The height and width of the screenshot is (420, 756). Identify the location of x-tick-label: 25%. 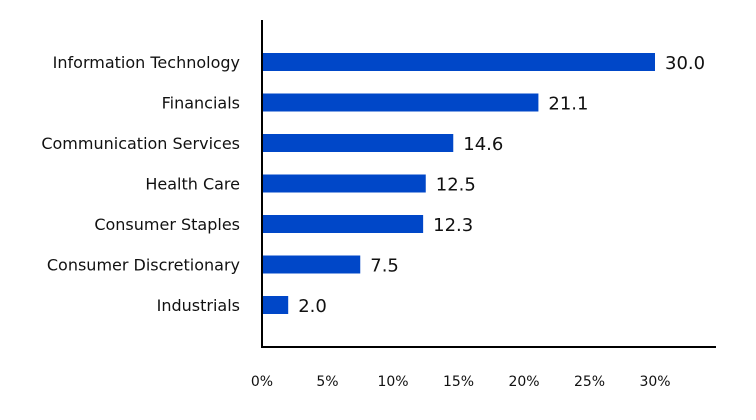
(589, 382).